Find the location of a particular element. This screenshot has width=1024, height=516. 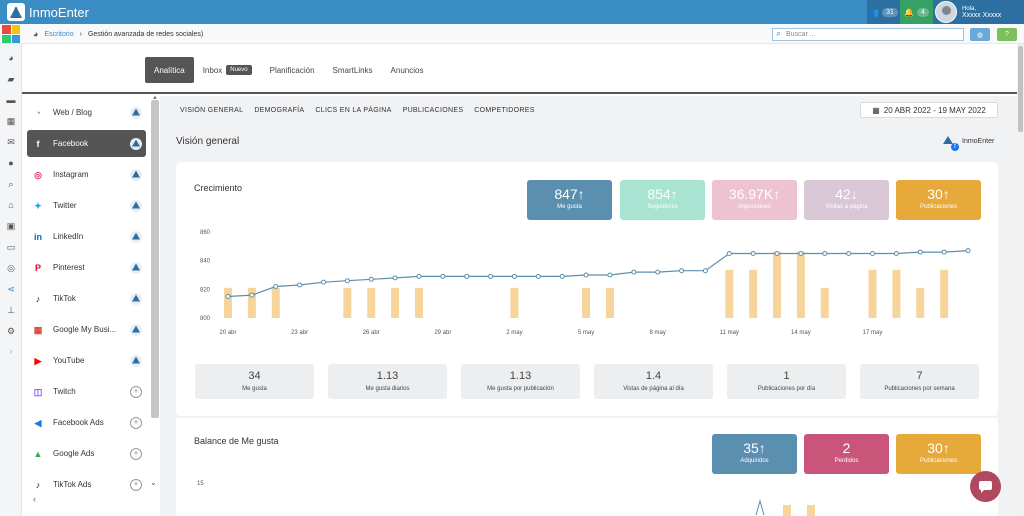

kpi-value: 30↑ is located at coordinates (938, 194).